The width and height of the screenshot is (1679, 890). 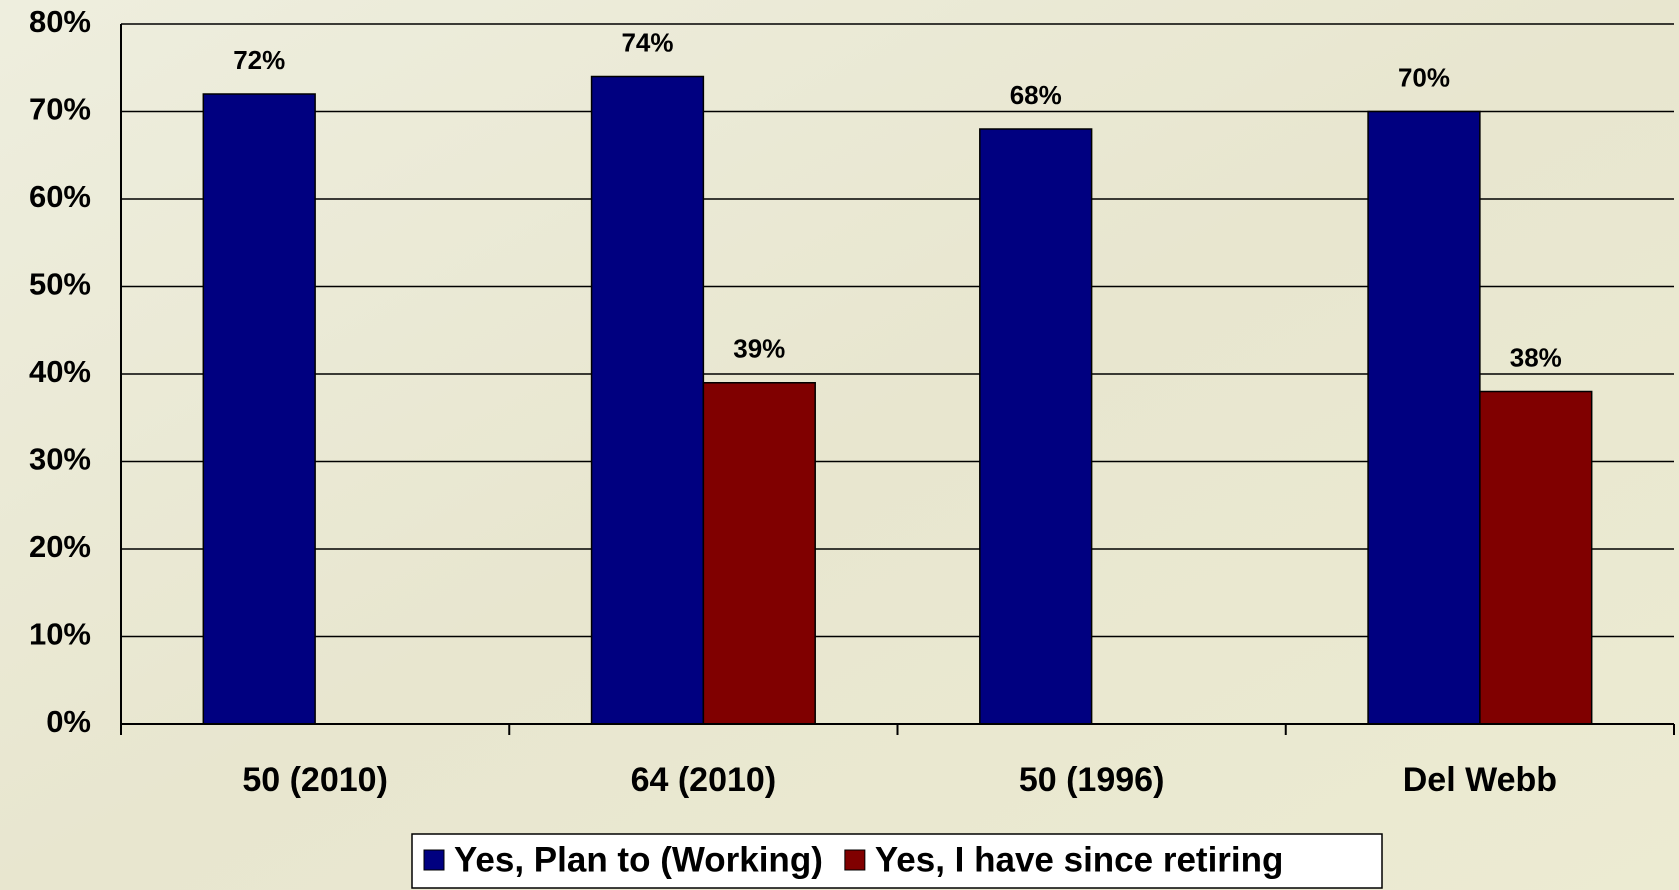 I want to click on value-label: 72%, so click(x=259, y=60).